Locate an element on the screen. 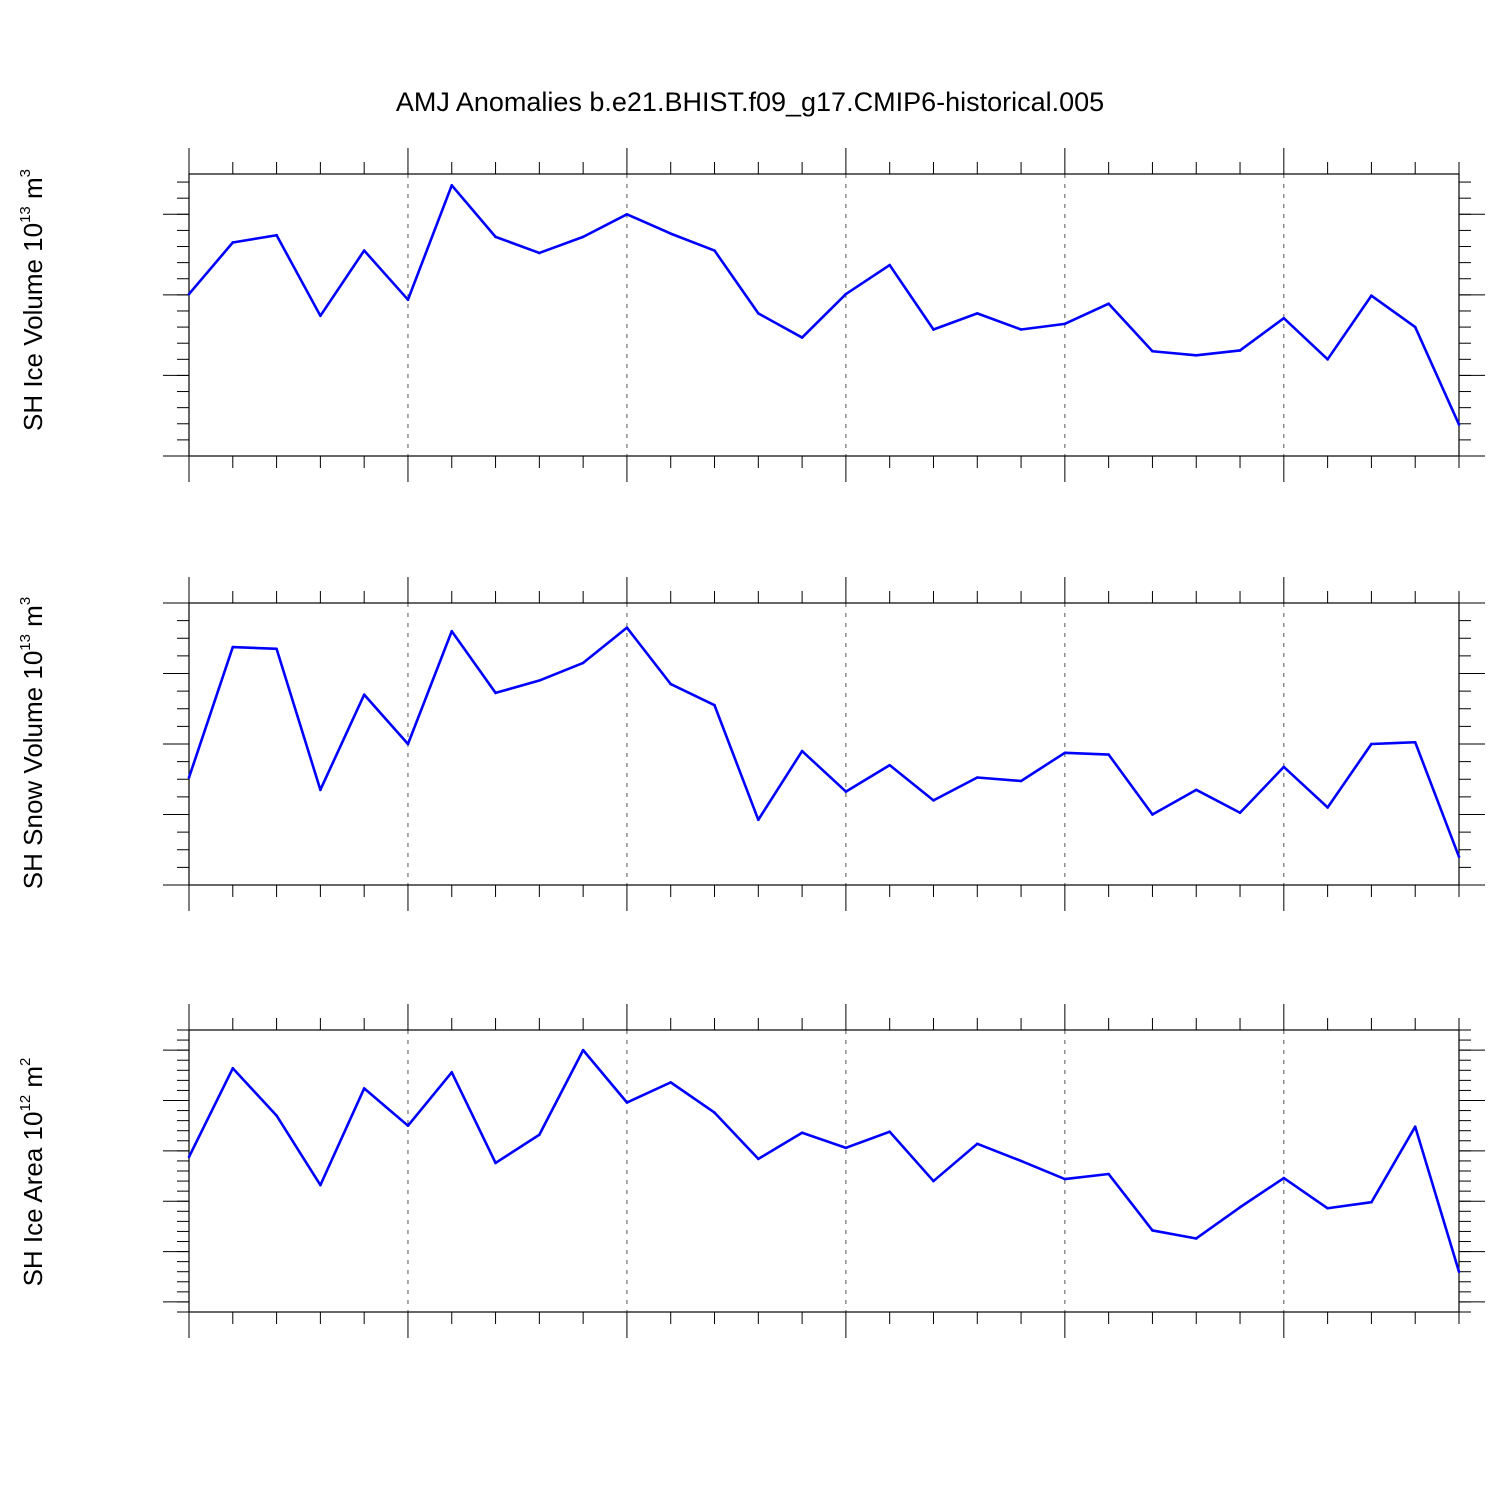 The width and height of the screenshot is (1500, 1500). y-axis-label-unit-exponent: 2 is located at coordinates (25, 1062).